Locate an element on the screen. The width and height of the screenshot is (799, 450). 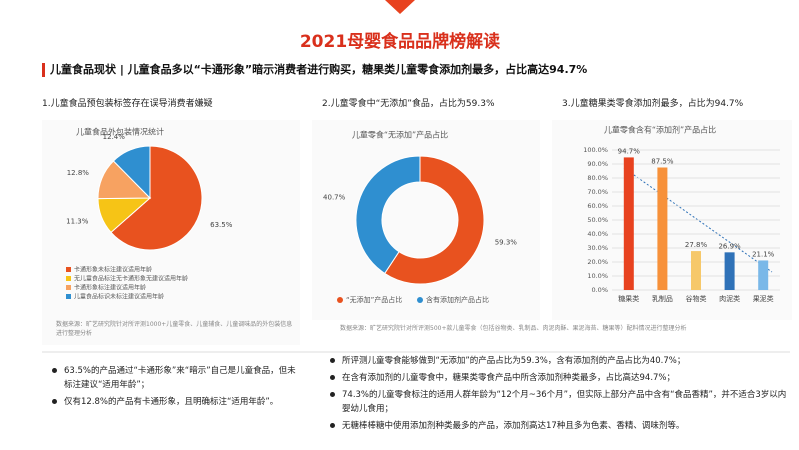
panel-heading: 1.儿童食品预包装标签存在误导消费者嫌疑 is located at coordinates (127, 104).